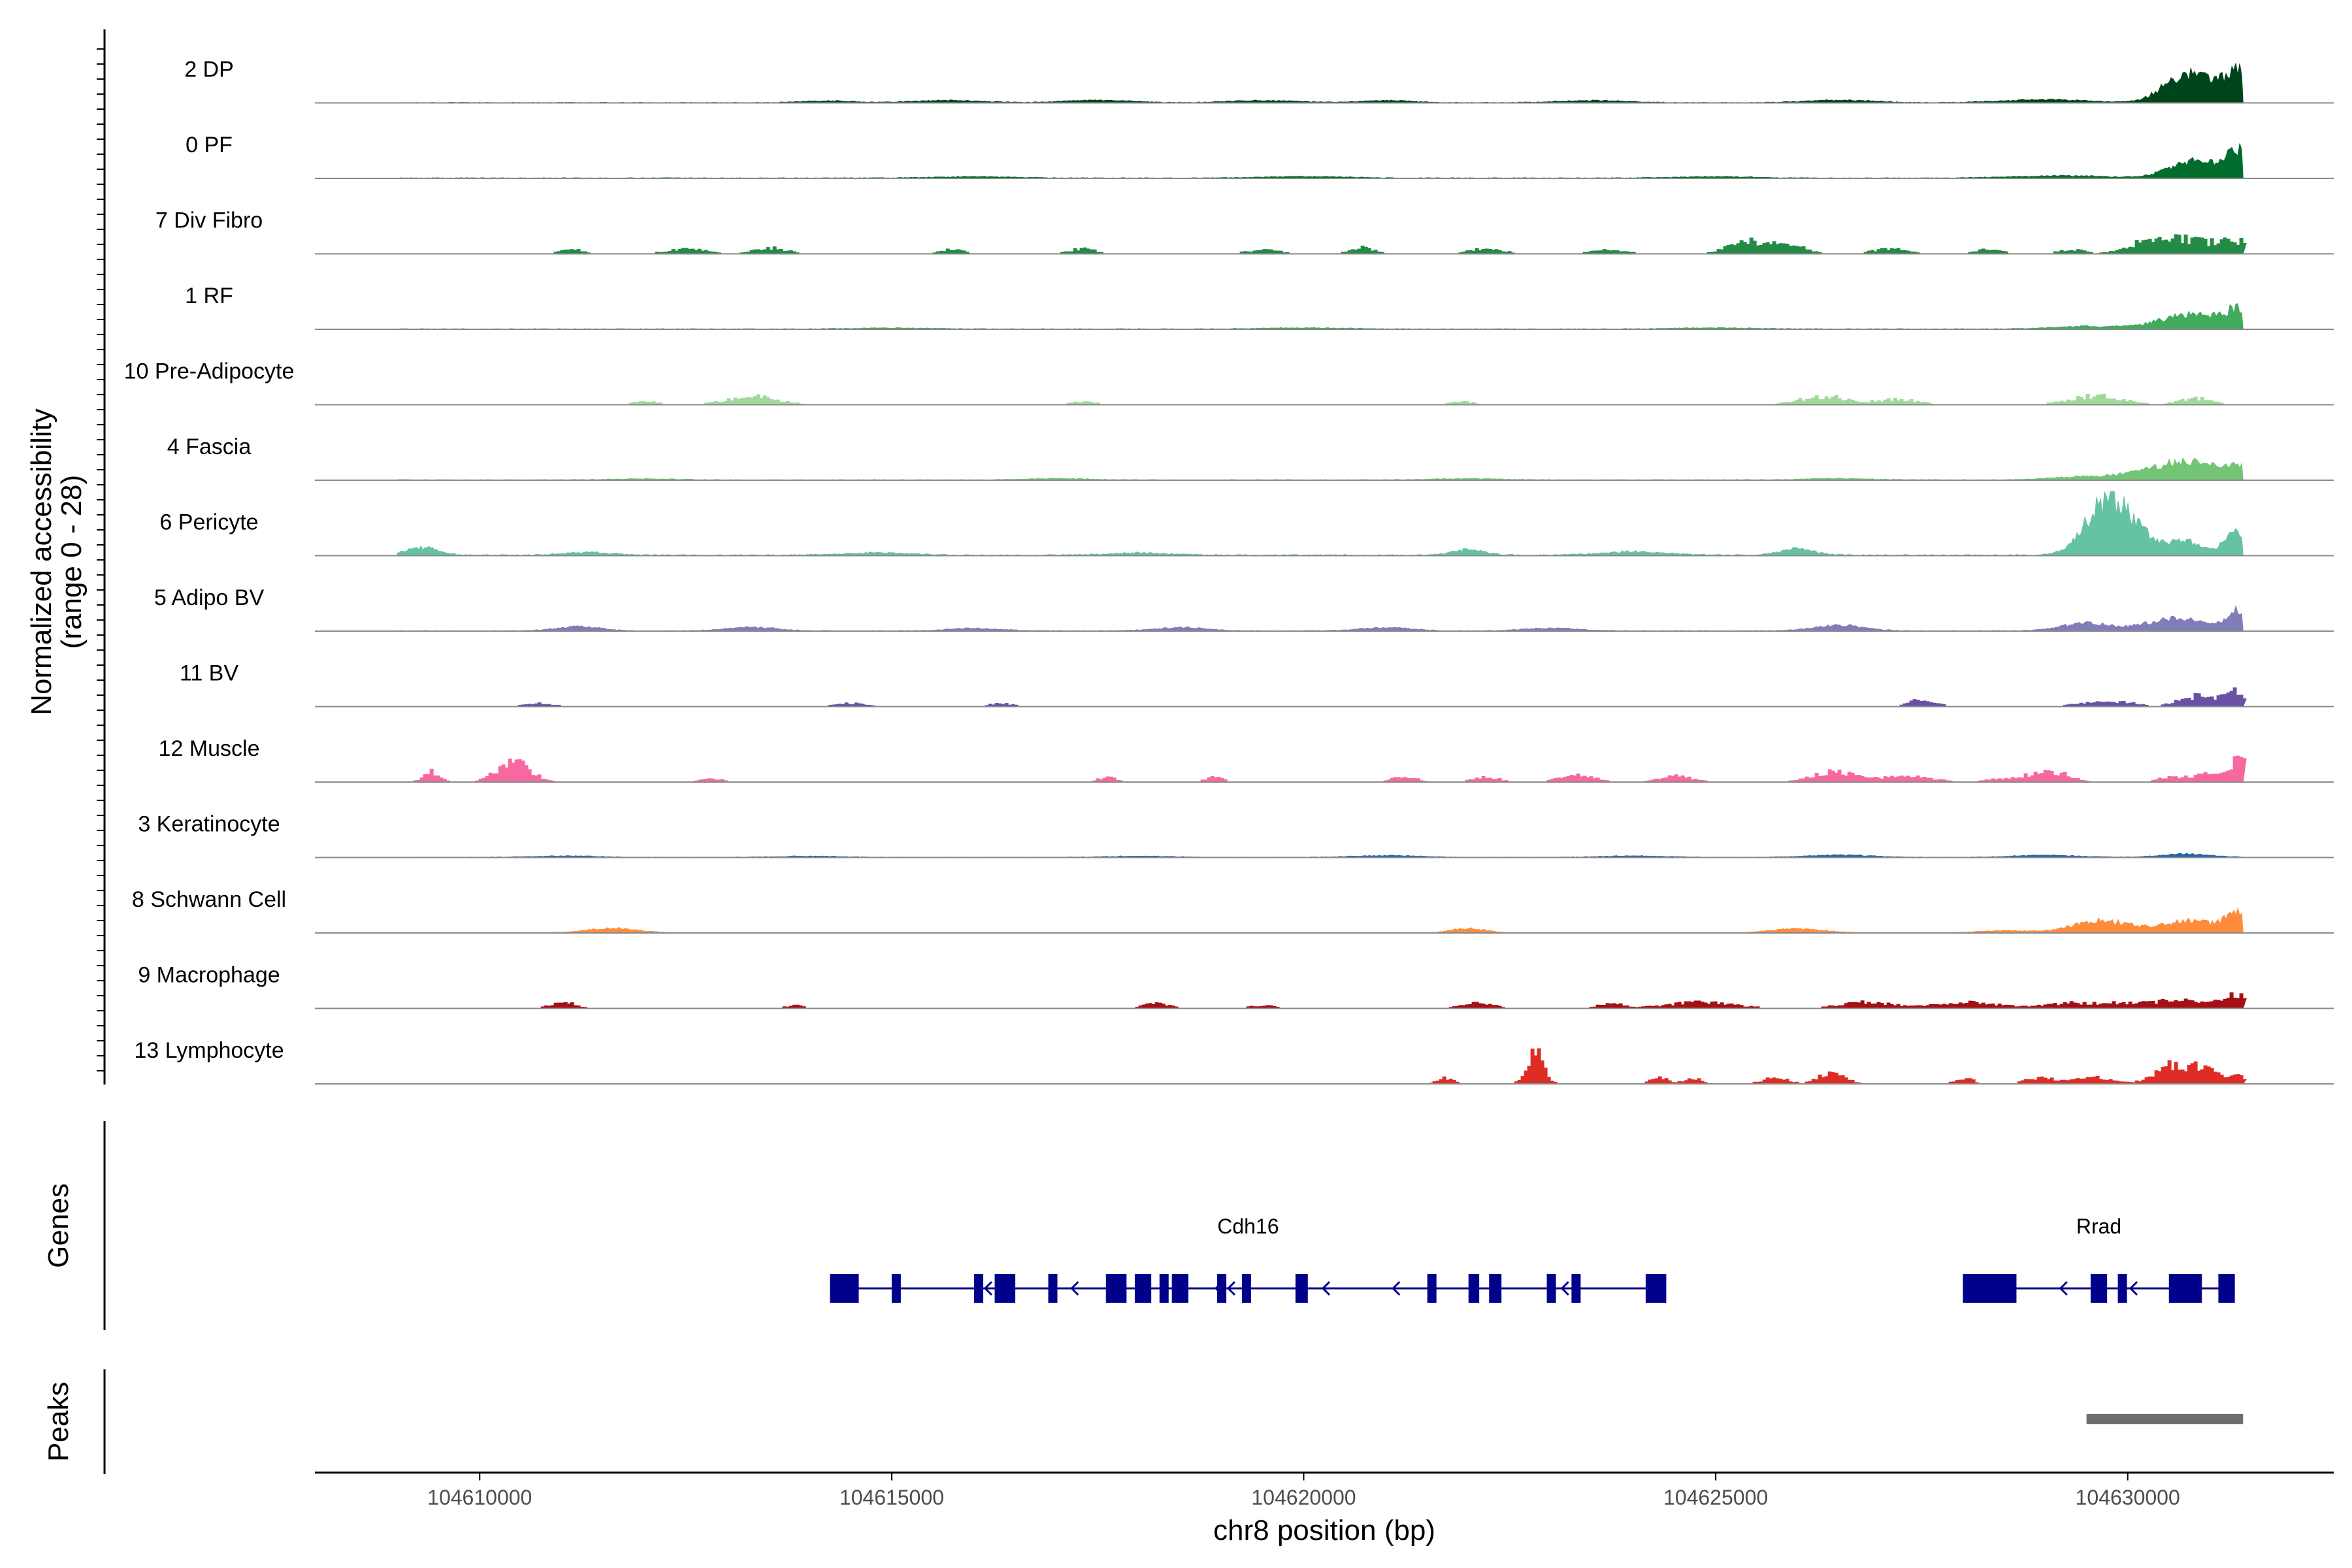 This screenshot has height=1568, width=2352. What do you see at coordinates (208, 522) in the screenshot?
I see `track-label: 6 Pericyte` at bounding box center [208, 522].